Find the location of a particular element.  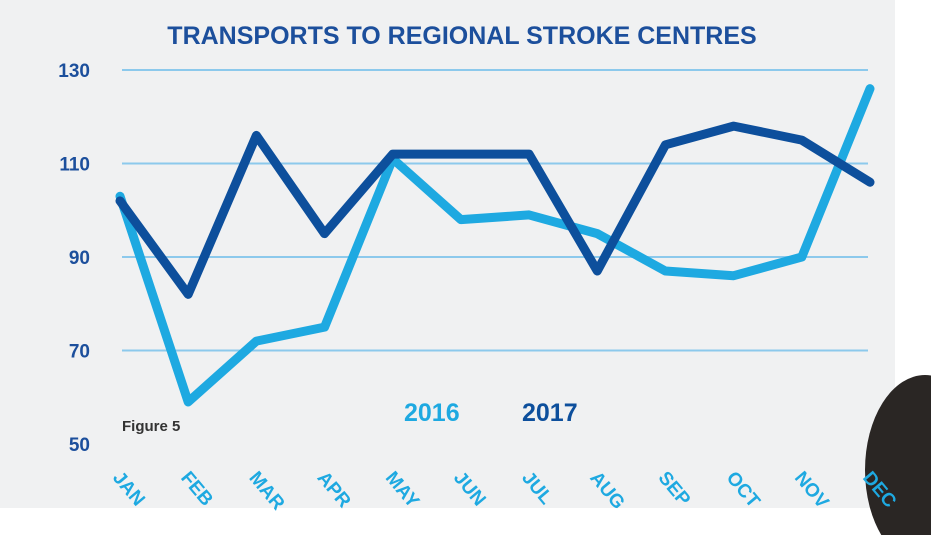

y-tick-label: 130 is located at coordinates (74, 71).